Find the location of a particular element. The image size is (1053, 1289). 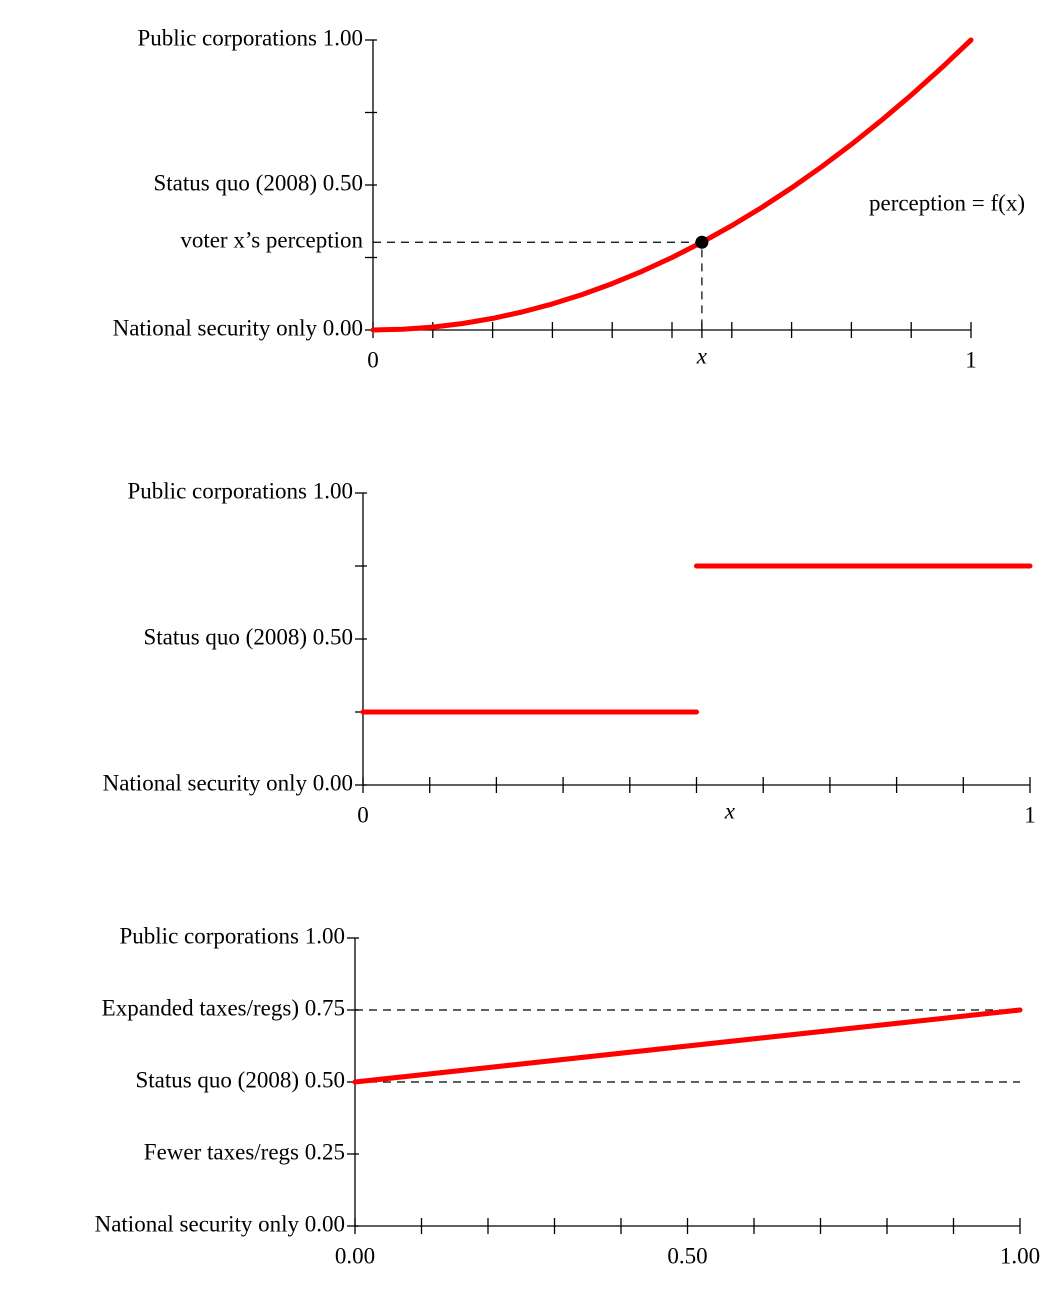

y-tick-label: Expanded taxes/regs) 0.75 is located at coordinates (223, 1007).